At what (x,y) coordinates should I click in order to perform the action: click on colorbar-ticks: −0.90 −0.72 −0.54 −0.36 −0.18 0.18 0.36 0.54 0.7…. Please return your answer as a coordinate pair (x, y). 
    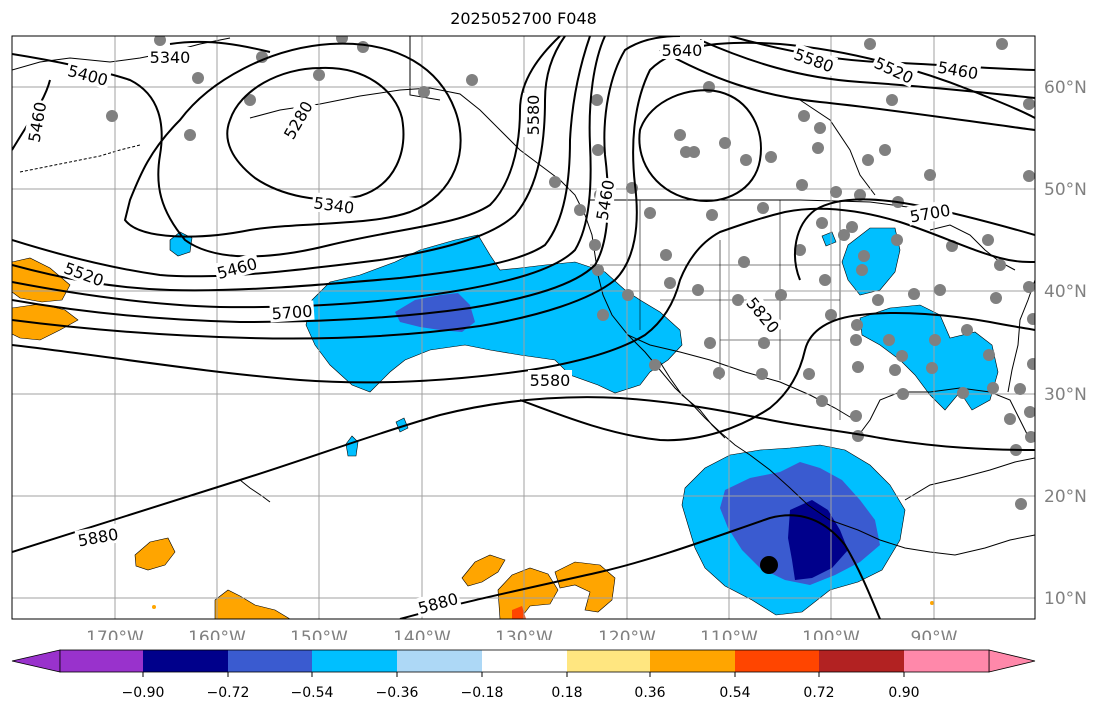
    Looking at the image, I should click on (521, 686).